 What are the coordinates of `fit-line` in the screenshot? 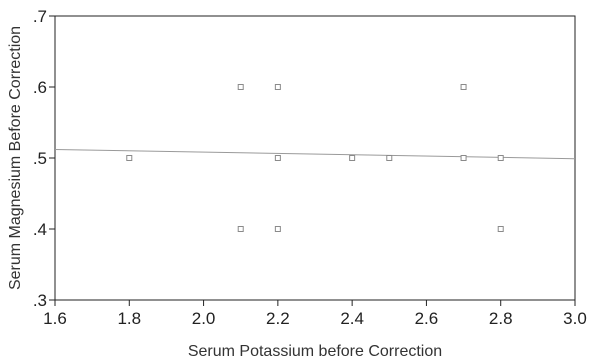 It's located at (315, 154).